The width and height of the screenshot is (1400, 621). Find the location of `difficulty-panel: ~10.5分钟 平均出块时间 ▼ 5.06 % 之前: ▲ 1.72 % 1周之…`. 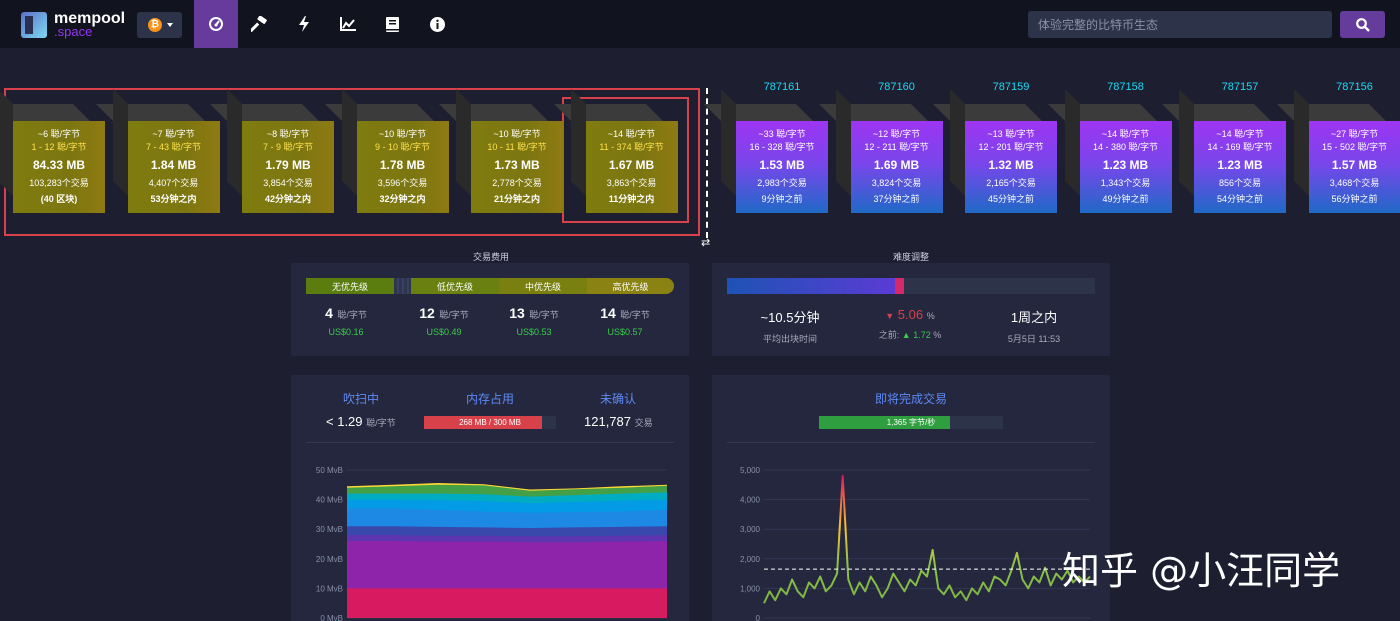

difficulty-panel: ~10.5分钟 平均出块时间 ▼ 5.06 % 之前: ▲ 1.72 % 1周之… is located at coordinates (911, 309).